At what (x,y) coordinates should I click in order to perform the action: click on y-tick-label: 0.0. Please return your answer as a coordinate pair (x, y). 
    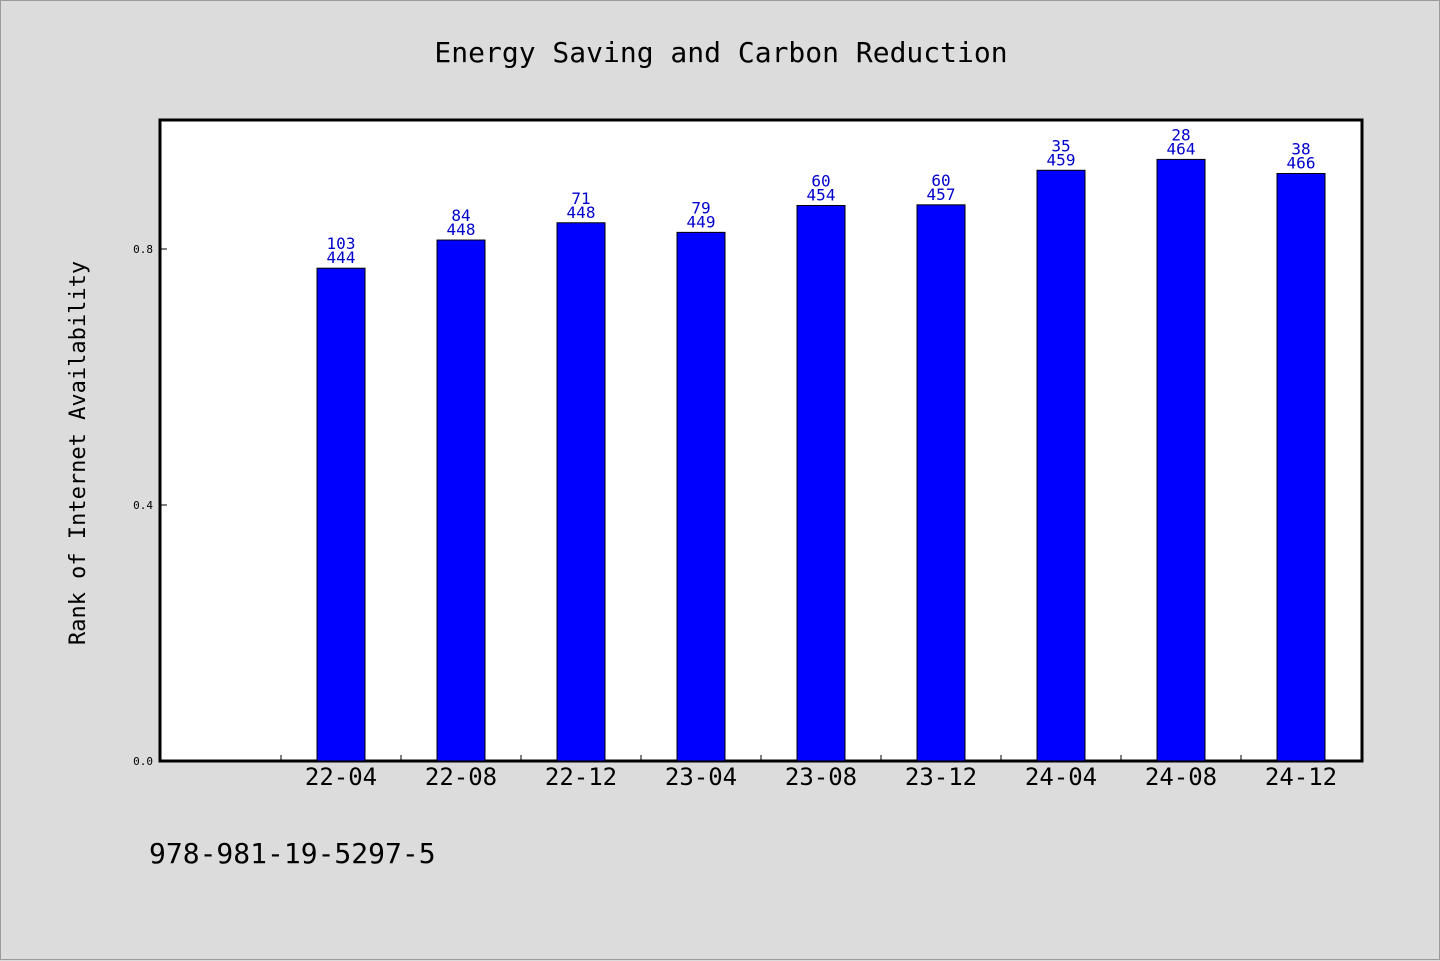
    Looking at the image, I should click on (143, 761).